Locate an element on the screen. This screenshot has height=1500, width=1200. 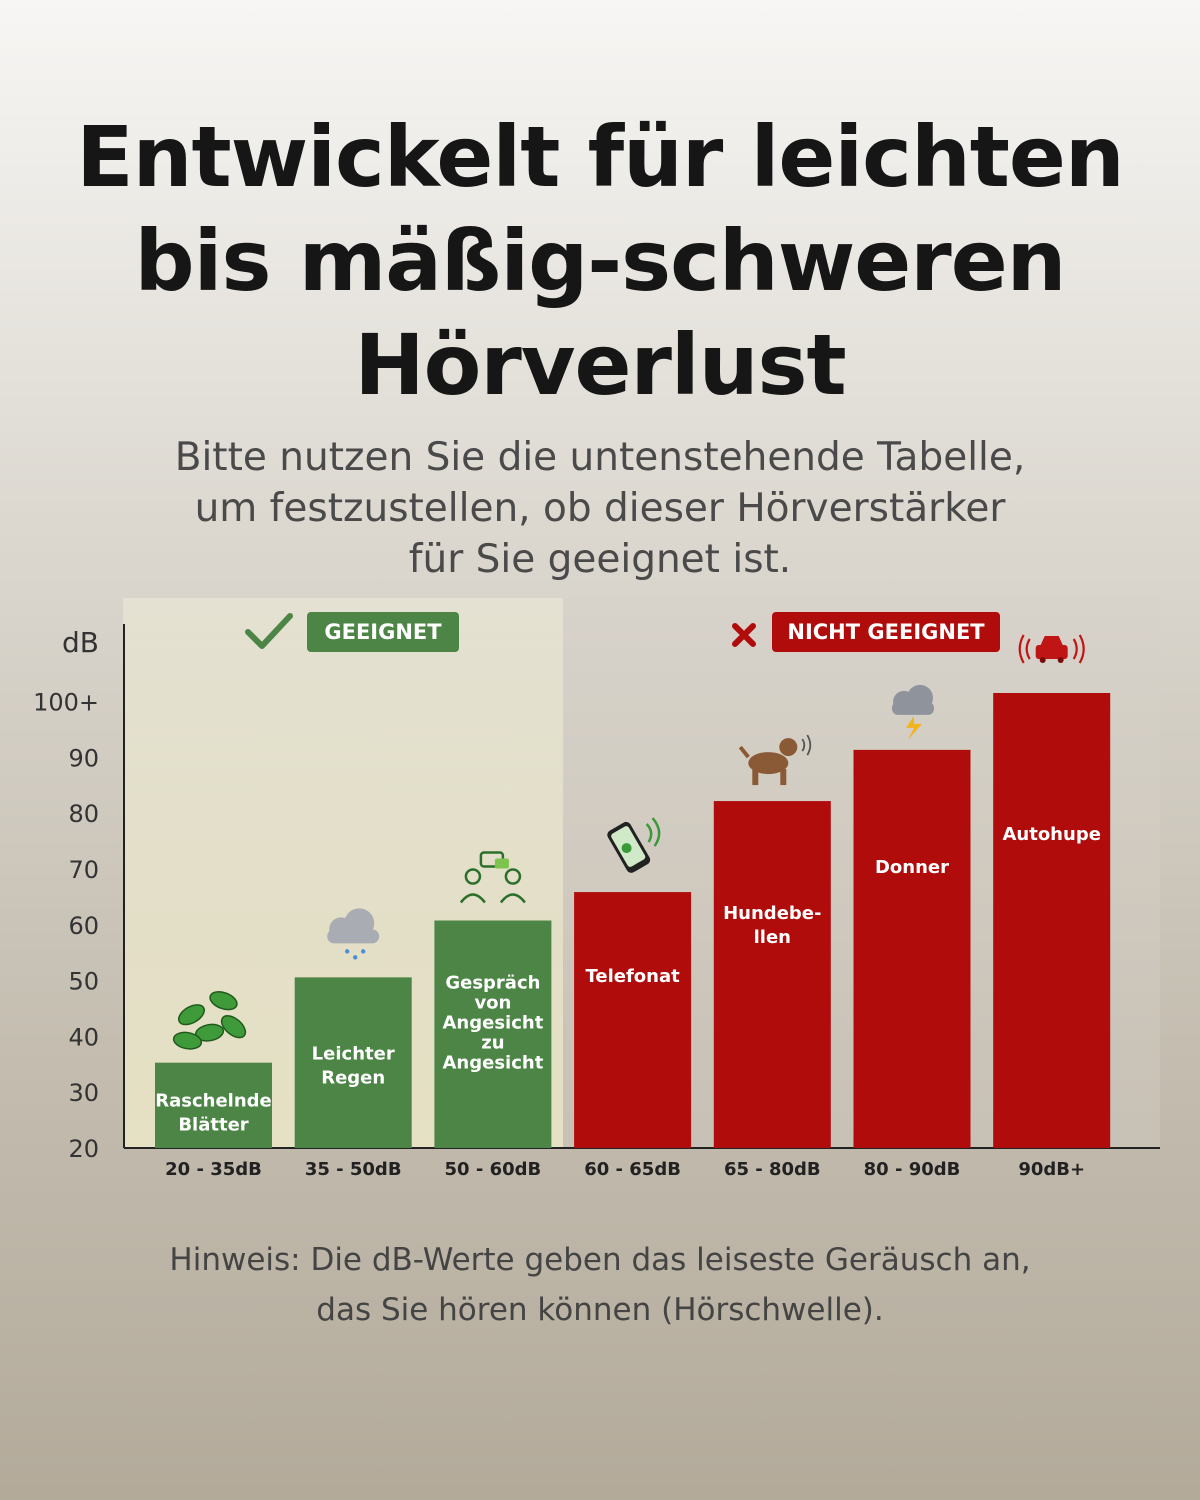
bar-label: llen is located at coordinates (772, 937).